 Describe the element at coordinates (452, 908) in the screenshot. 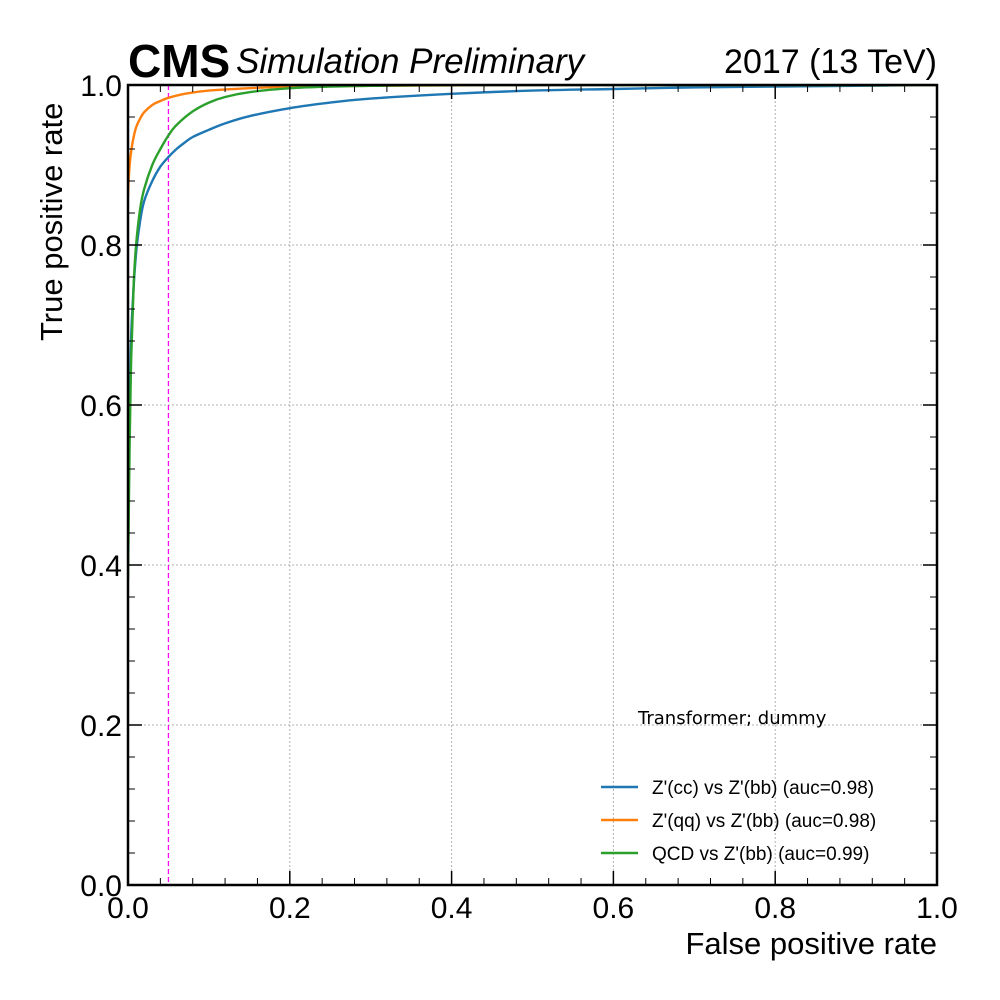

I see `x-tick-label: 0.4` at that location.